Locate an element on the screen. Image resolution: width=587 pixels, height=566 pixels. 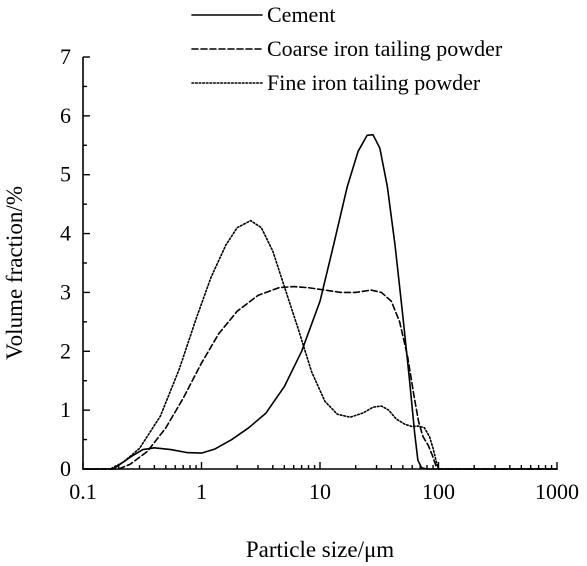
legend-label: Cement is located at coordinates (301, 14).